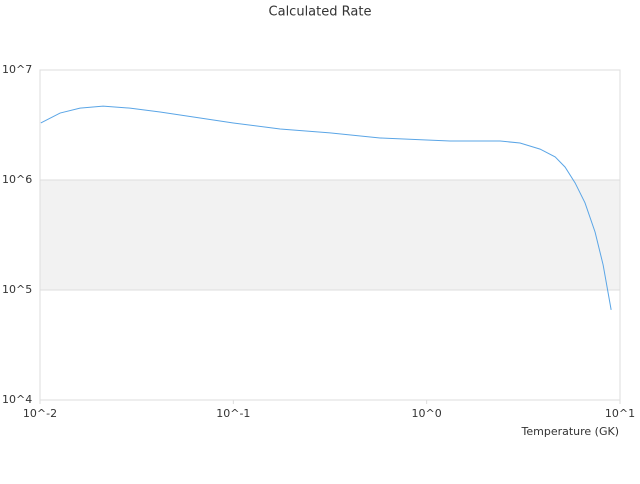 This screenshot has height=484, width=640. I want to click on x-axis-label: Temperature (GK), so click(570, 431).